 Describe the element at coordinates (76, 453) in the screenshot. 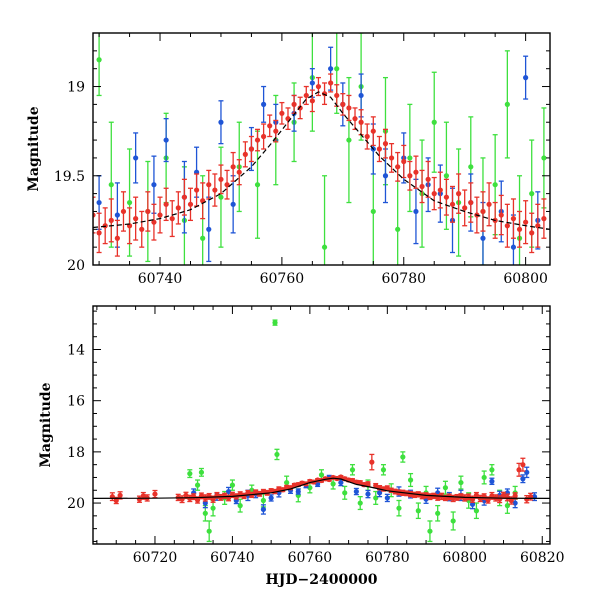

I see `y-tick-label: 18` at that location.